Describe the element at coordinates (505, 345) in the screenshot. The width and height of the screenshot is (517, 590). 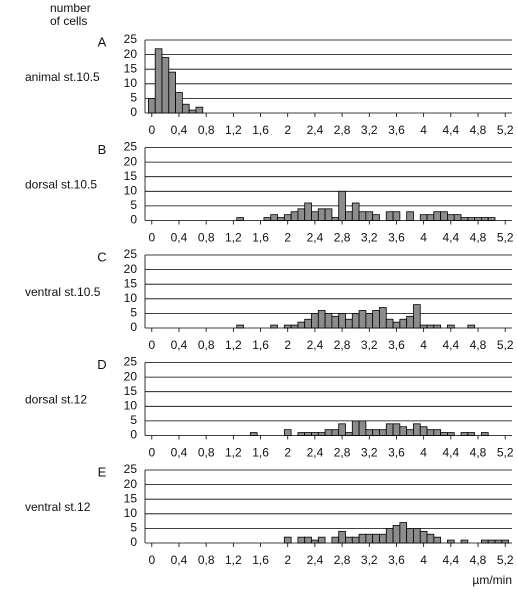
I see `x-tick-label: 5,2` at that location.